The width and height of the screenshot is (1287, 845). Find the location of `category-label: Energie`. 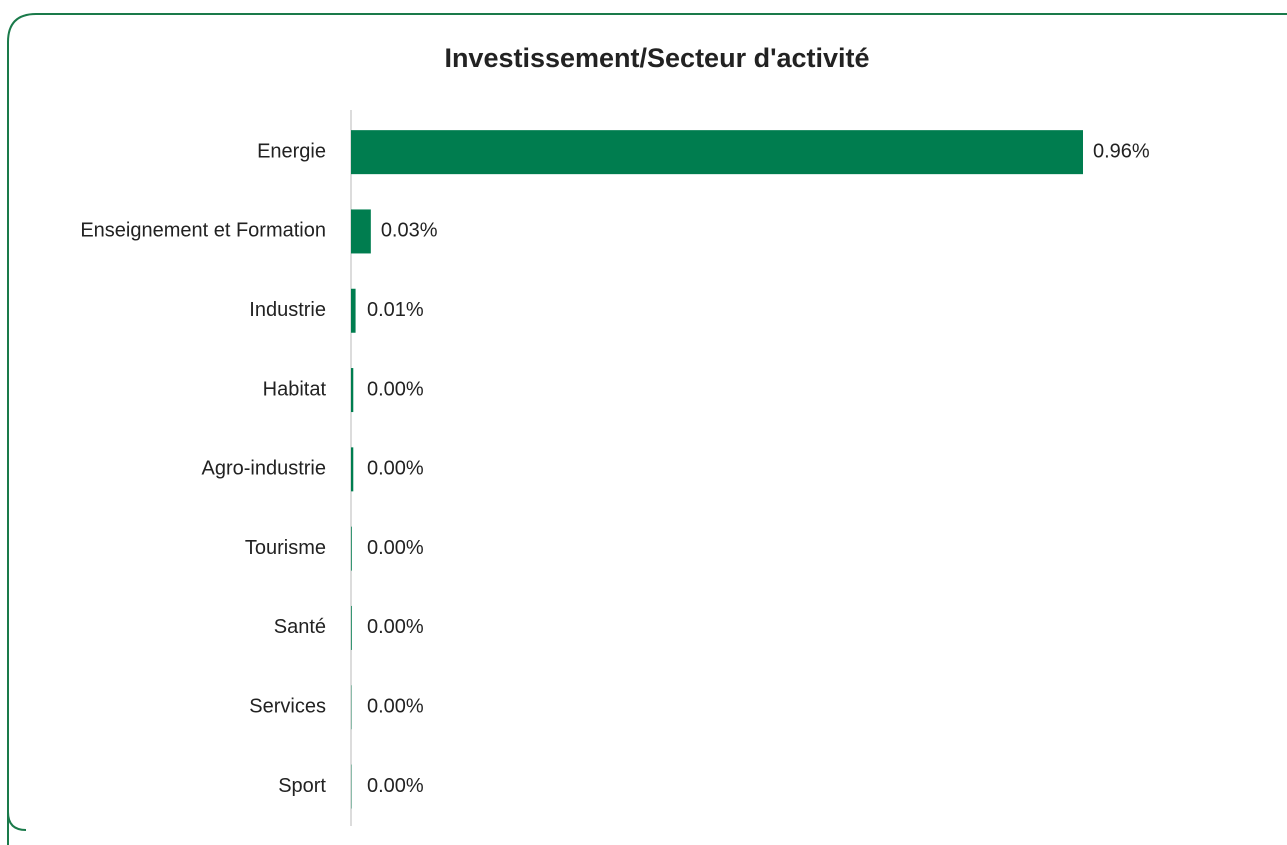

category-label: Energie is located at coordinates (291, 151).